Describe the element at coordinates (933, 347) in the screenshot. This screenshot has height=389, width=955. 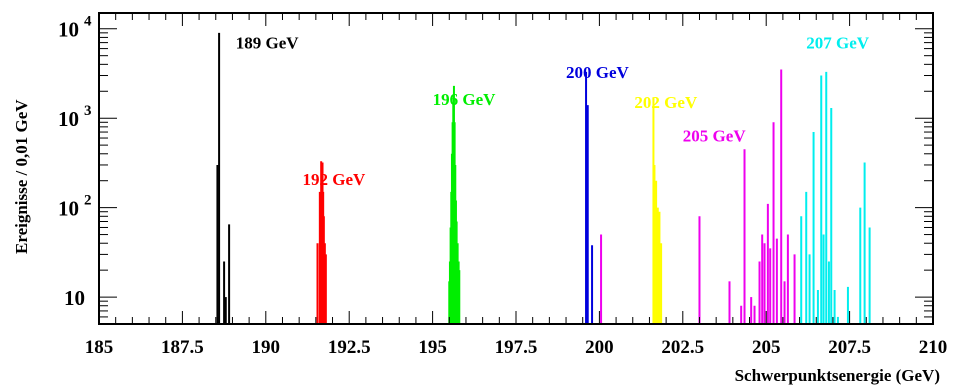
I see `x-tick-label-10: 210` at that location.